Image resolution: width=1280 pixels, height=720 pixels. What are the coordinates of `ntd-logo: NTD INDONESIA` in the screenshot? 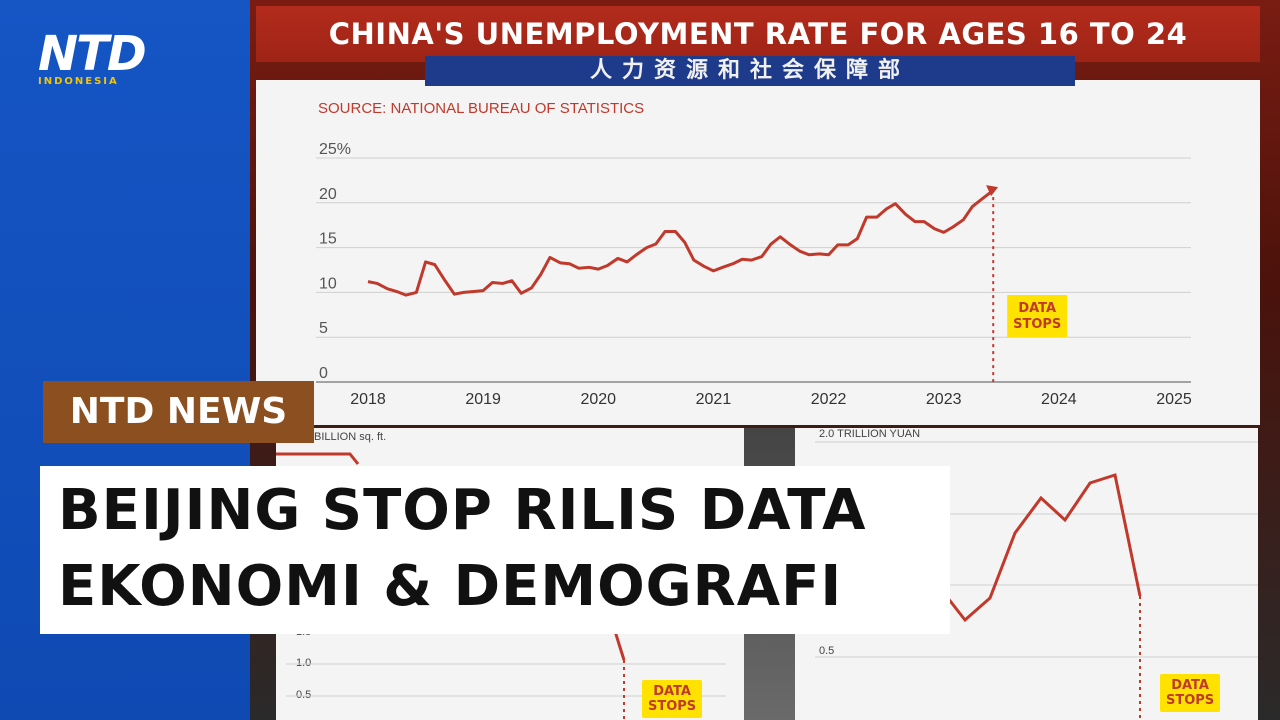 It's located at (93, 58).